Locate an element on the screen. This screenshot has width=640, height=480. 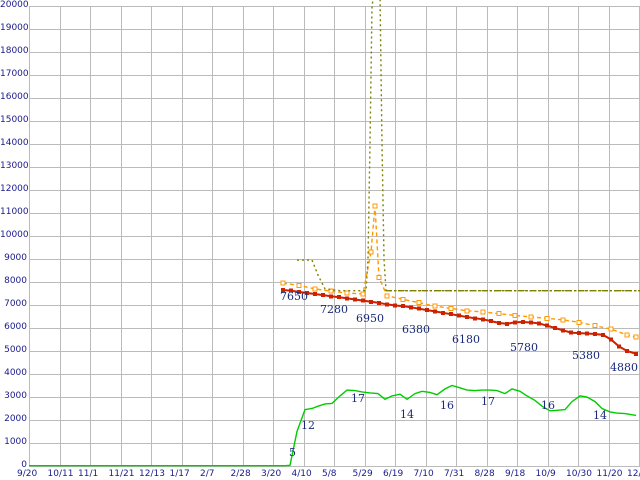
y-axis-tick: 8000 is located at coordinates (15, 281).